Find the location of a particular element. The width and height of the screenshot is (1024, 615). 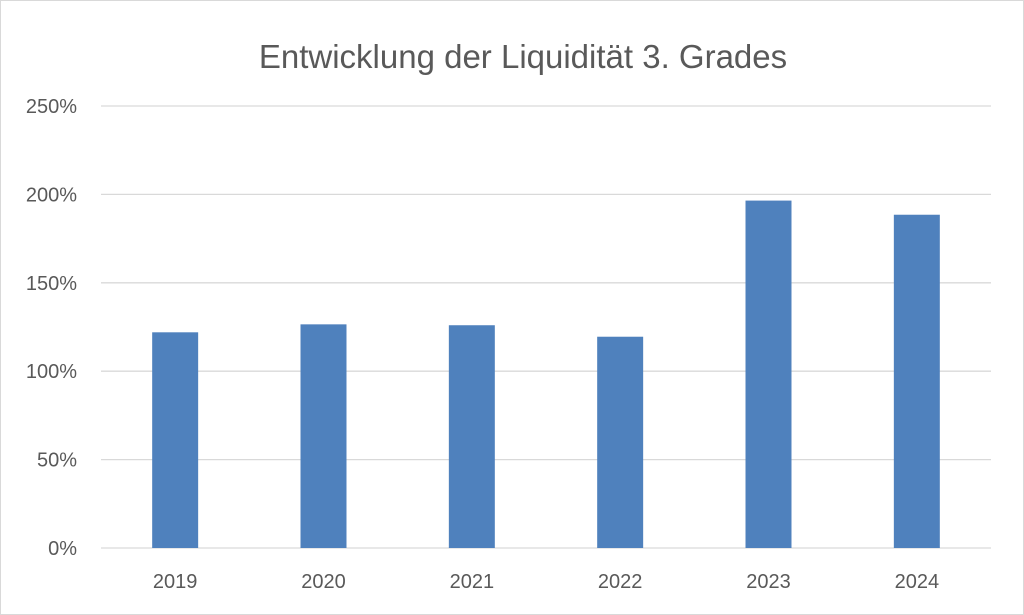

x-tick-label: 2020 is located at coordinates (323, 582).